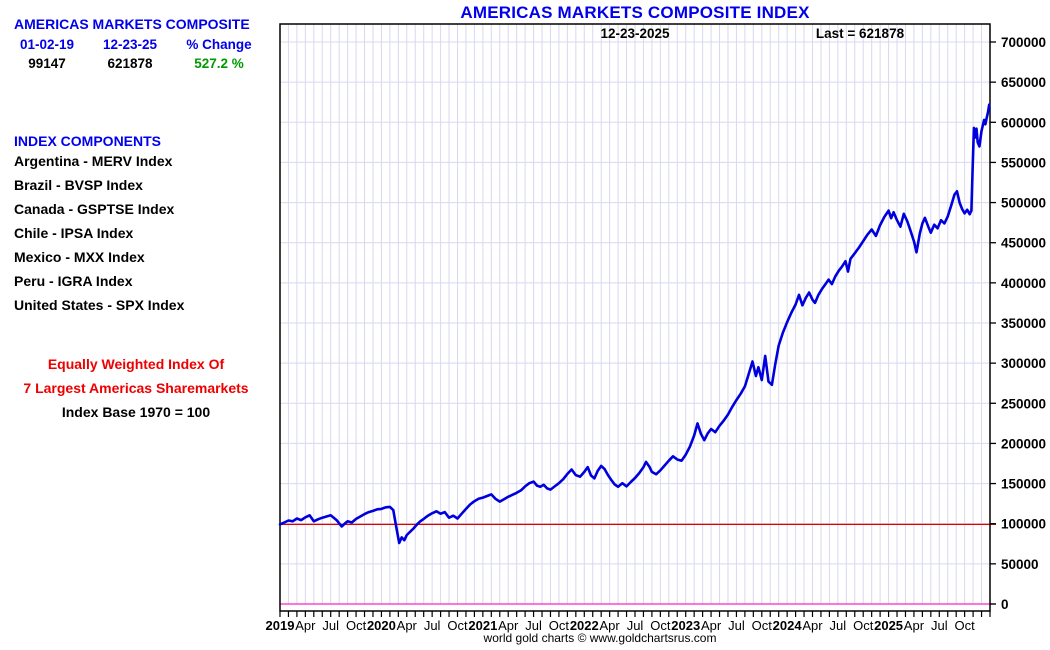  What do you see at coordinates (1023, 42) in the screenshot?
I see `y-tick-label: 700000` at bounding box center [1023, 42].